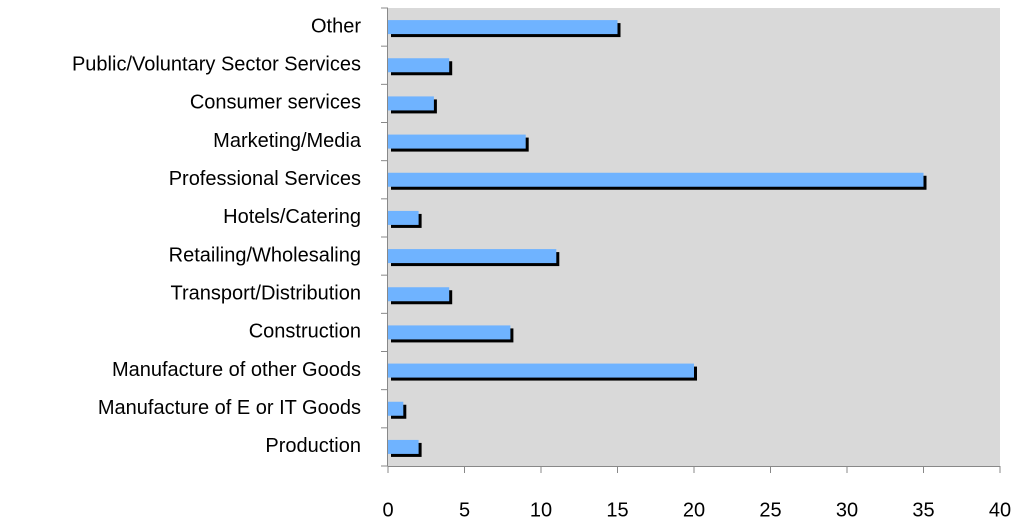 The height and width of the screenshot is (525, 1017). What do you see at coordinates (923, 510) in the screenshot?
I see `x-tick-label: 35` at bounding box center [923, 510].